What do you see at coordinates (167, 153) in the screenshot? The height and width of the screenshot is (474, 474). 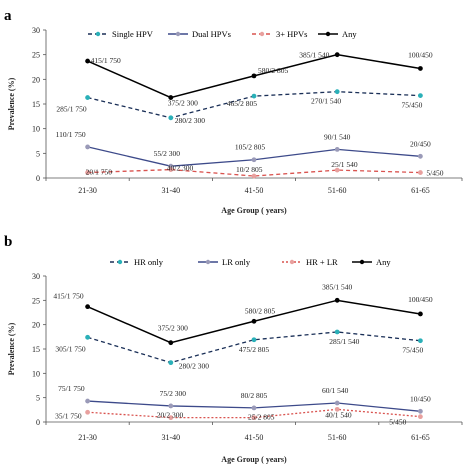 I see `data-label: 55/2 300` at bounding box center [167, 153].